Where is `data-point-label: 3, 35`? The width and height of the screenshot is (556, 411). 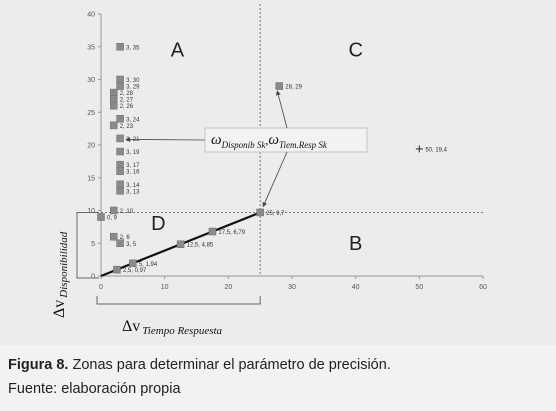
data-point-label: 3, 35 is located at coordinates (133, 48).